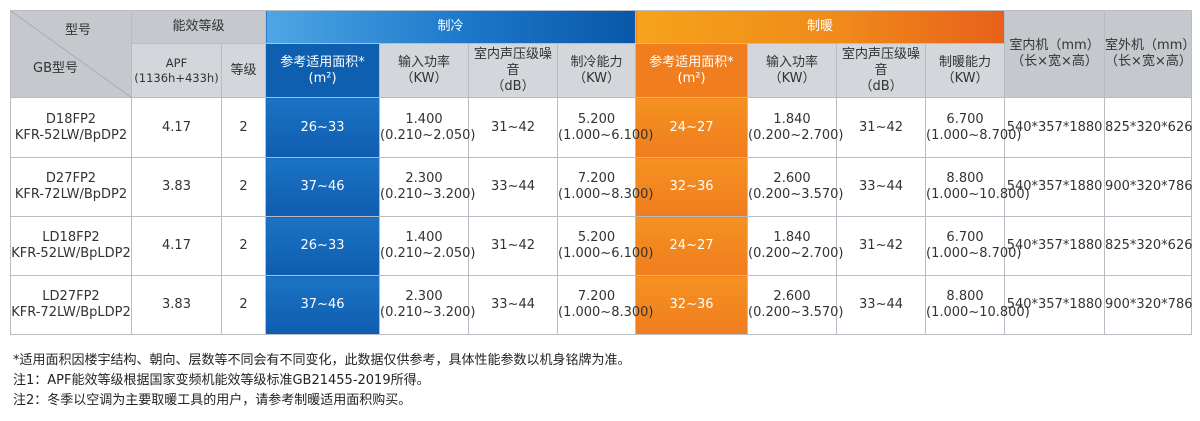 This screenshot has height=421, width=1200. What do you see at coordinates (428, 194) in the screenshot?
I see `cool-power-range: (0.210~3.200)` at bounding box center [428, 194].